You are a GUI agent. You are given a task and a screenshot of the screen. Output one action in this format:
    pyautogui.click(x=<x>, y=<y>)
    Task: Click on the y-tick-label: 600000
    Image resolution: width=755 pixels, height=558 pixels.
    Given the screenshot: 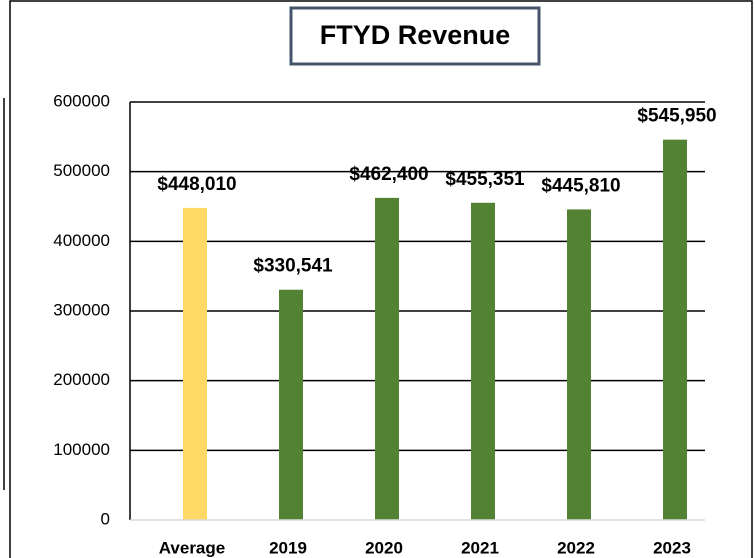 What is the action you would take?
    pyautogui.click(x=81, y=100)
    